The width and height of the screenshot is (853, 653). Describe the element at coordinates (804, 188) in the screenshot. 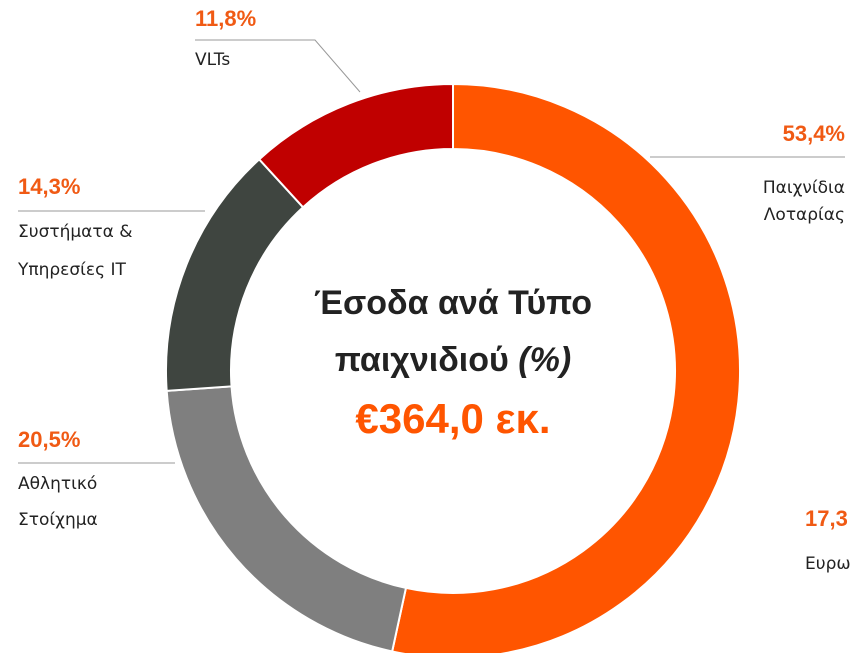

I see `category-label: Παιχνίδια` at that location.